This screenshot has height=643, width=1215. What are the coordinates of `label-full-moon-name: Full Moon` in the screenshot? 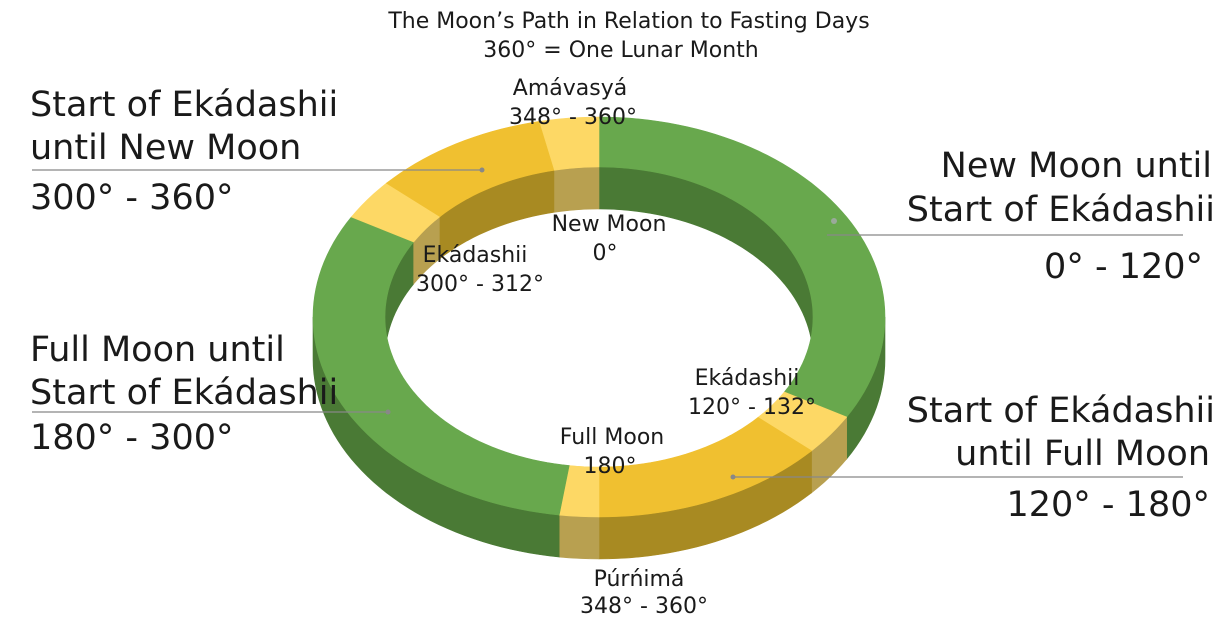 It's located at (612, 437).